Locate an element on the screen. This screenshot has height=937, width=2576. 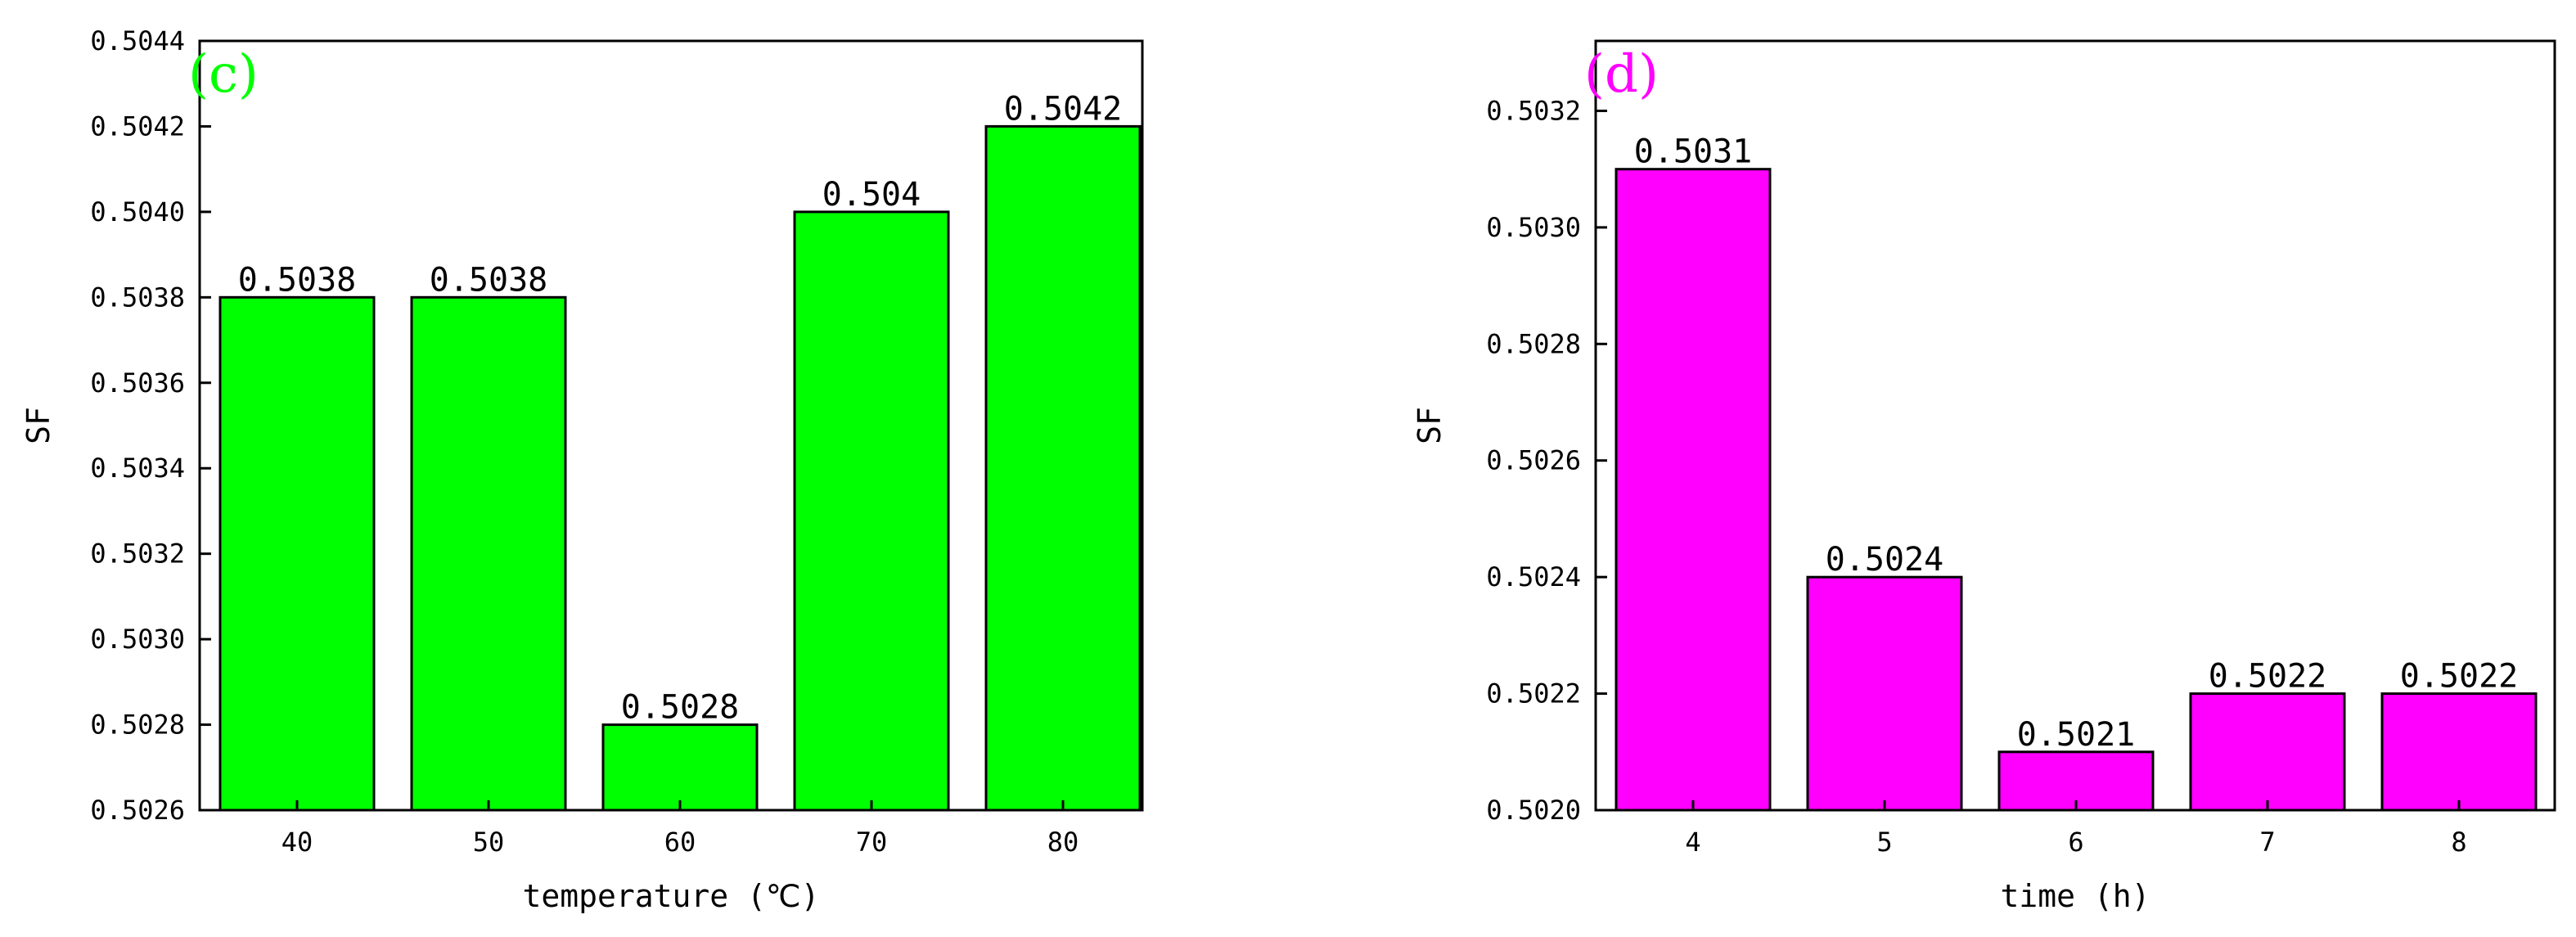
x-tick-label: 60 is located at coordinates (680, 843).